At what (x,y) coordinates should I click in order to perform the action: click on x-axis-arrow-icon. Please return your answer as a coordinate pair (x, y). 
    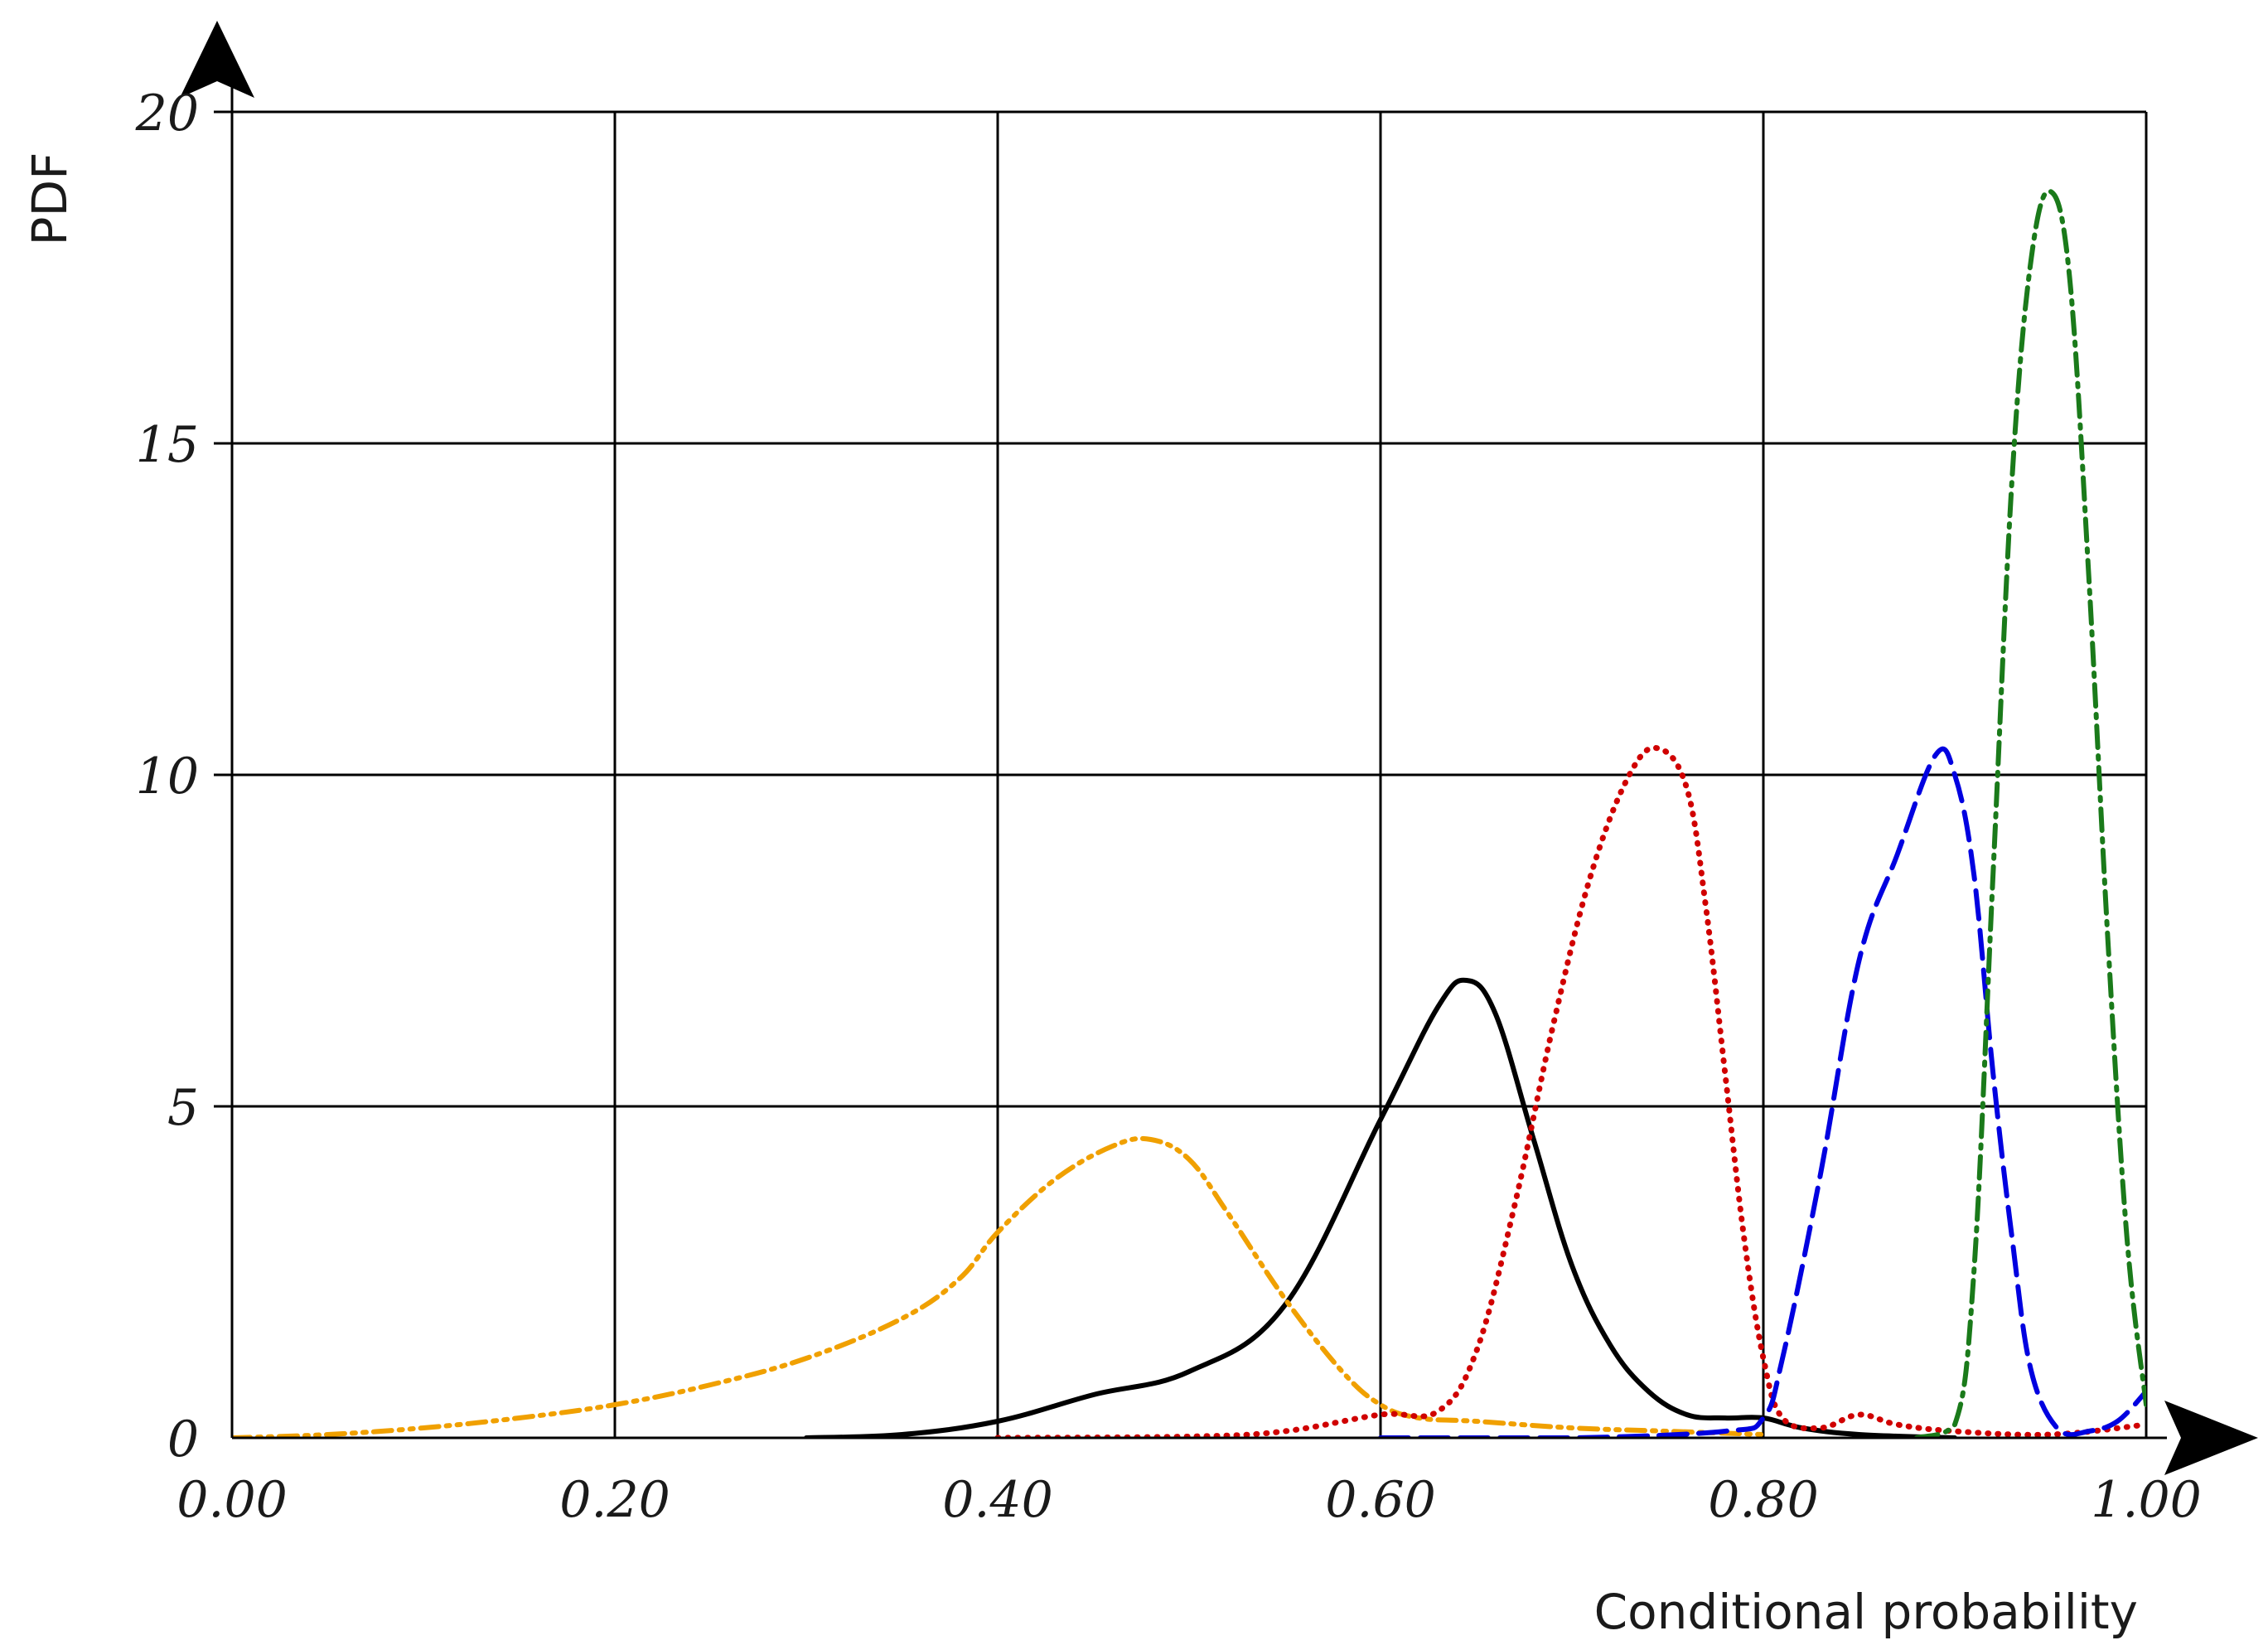
    Looking at the image, I should click on (2211, 1438).